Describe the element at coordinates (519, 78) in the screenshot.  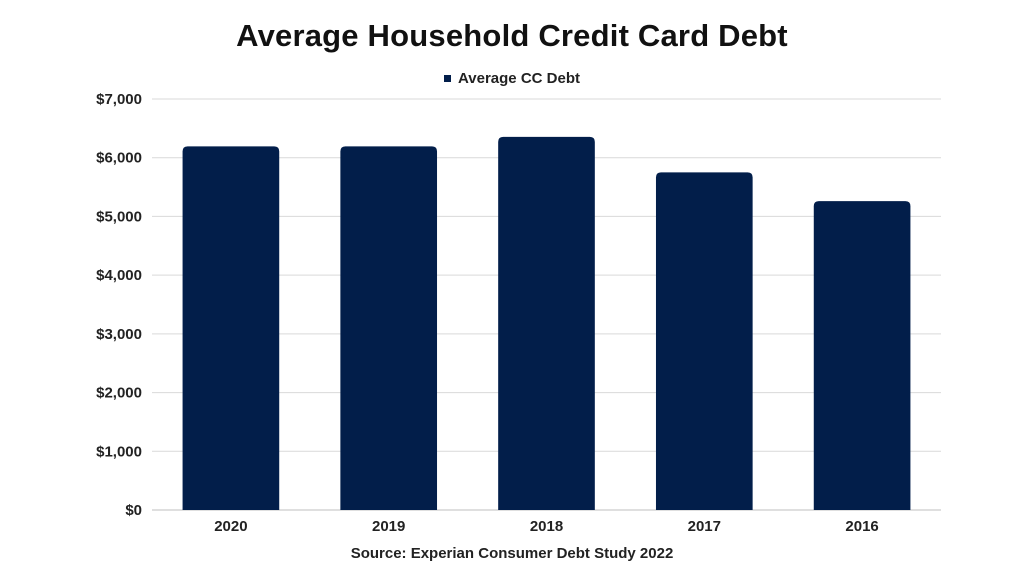
I see `legend-label: Average CC Debt` at that location.